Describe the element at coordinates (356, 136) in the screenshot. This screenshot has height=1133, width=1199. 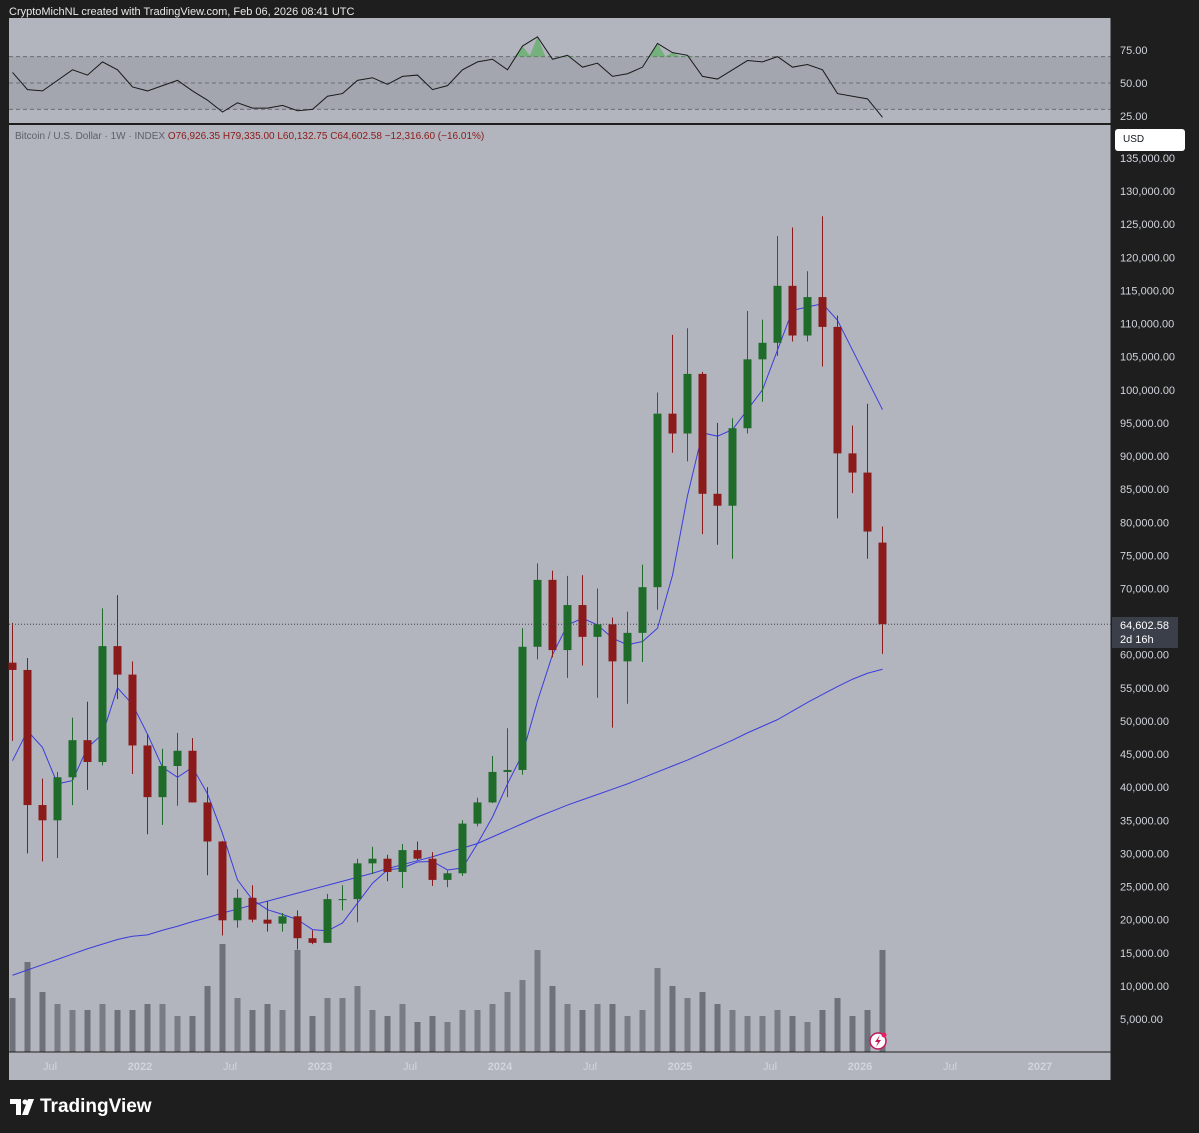
I see `close-value: C64,602.58` at that location.